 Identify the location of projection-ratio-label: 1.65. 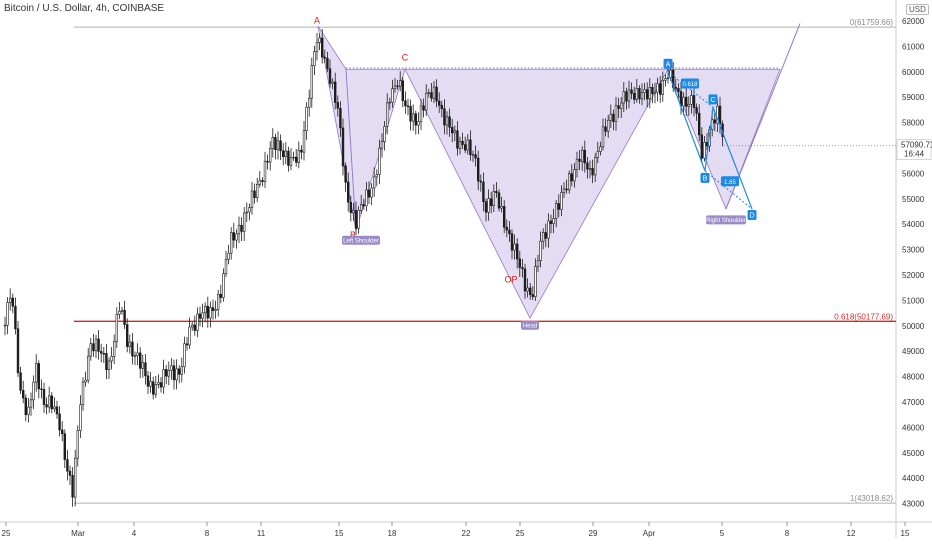
(730, 183).